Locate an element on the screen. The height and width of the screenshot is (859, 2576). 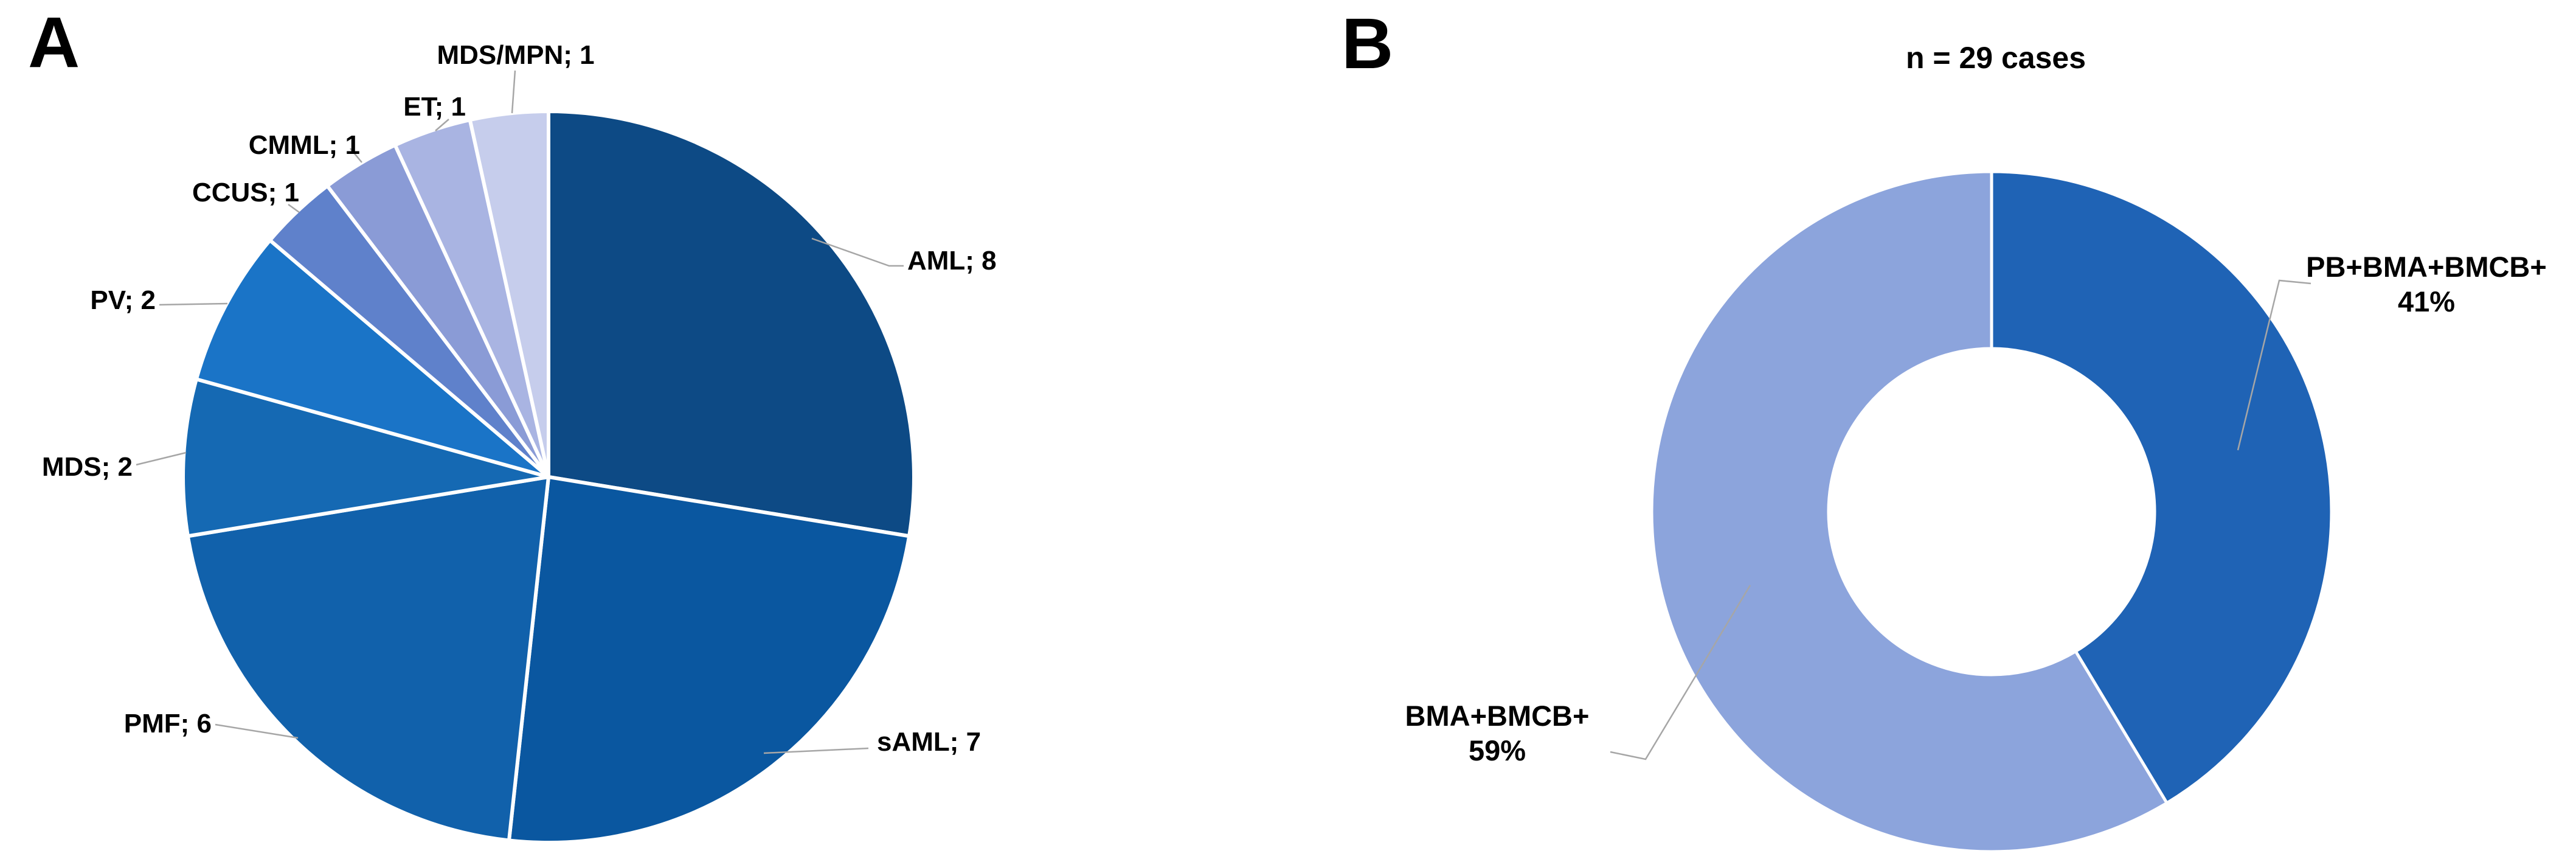
data-label-mds-mpn: MDS/MPN; 1 is located at coordinates (515, 55).